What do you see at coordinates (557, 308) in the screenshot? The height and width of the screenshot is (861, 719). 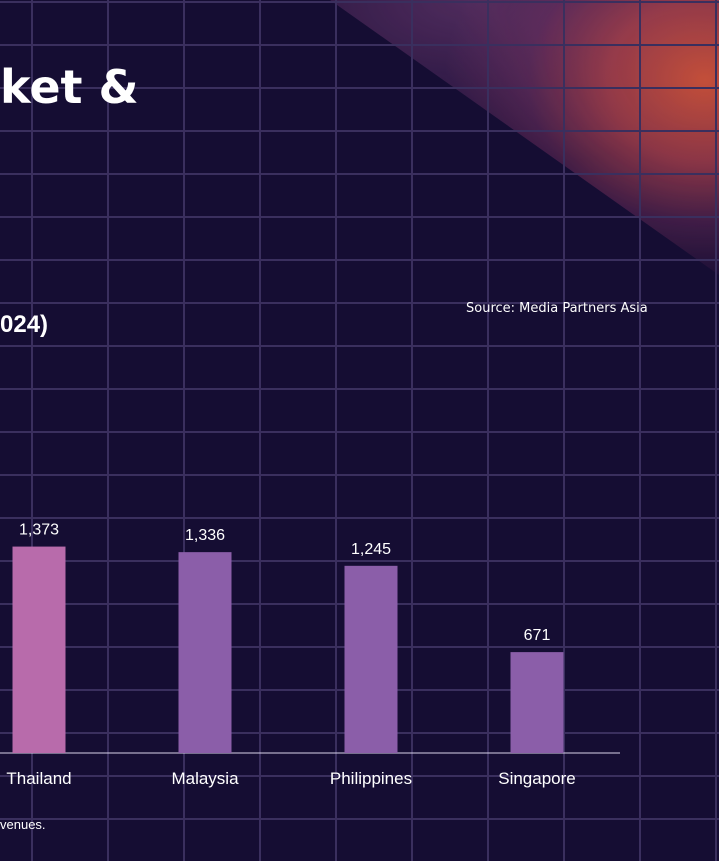 I see `source-note: Source: Media Partners Asia` at bounding box center [557, 308].